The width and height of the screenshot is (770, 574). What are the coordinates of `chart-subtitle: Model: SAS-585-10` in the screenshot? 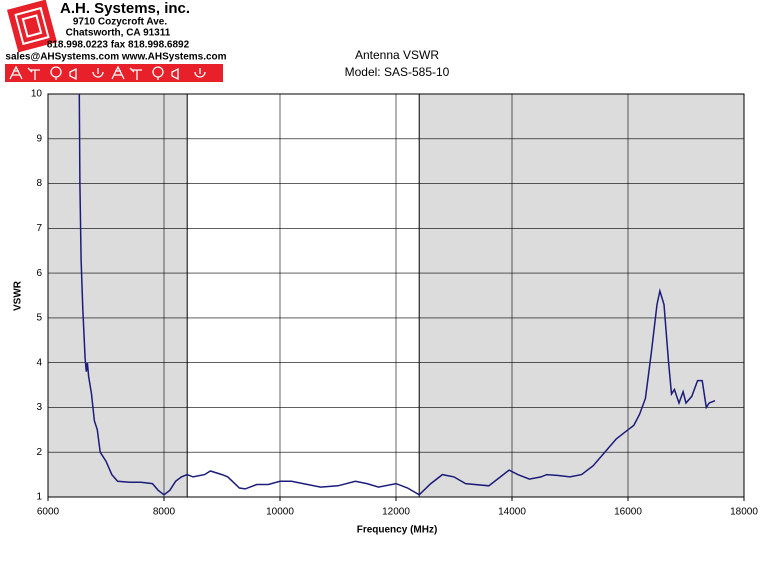 It's located at (397, 72).